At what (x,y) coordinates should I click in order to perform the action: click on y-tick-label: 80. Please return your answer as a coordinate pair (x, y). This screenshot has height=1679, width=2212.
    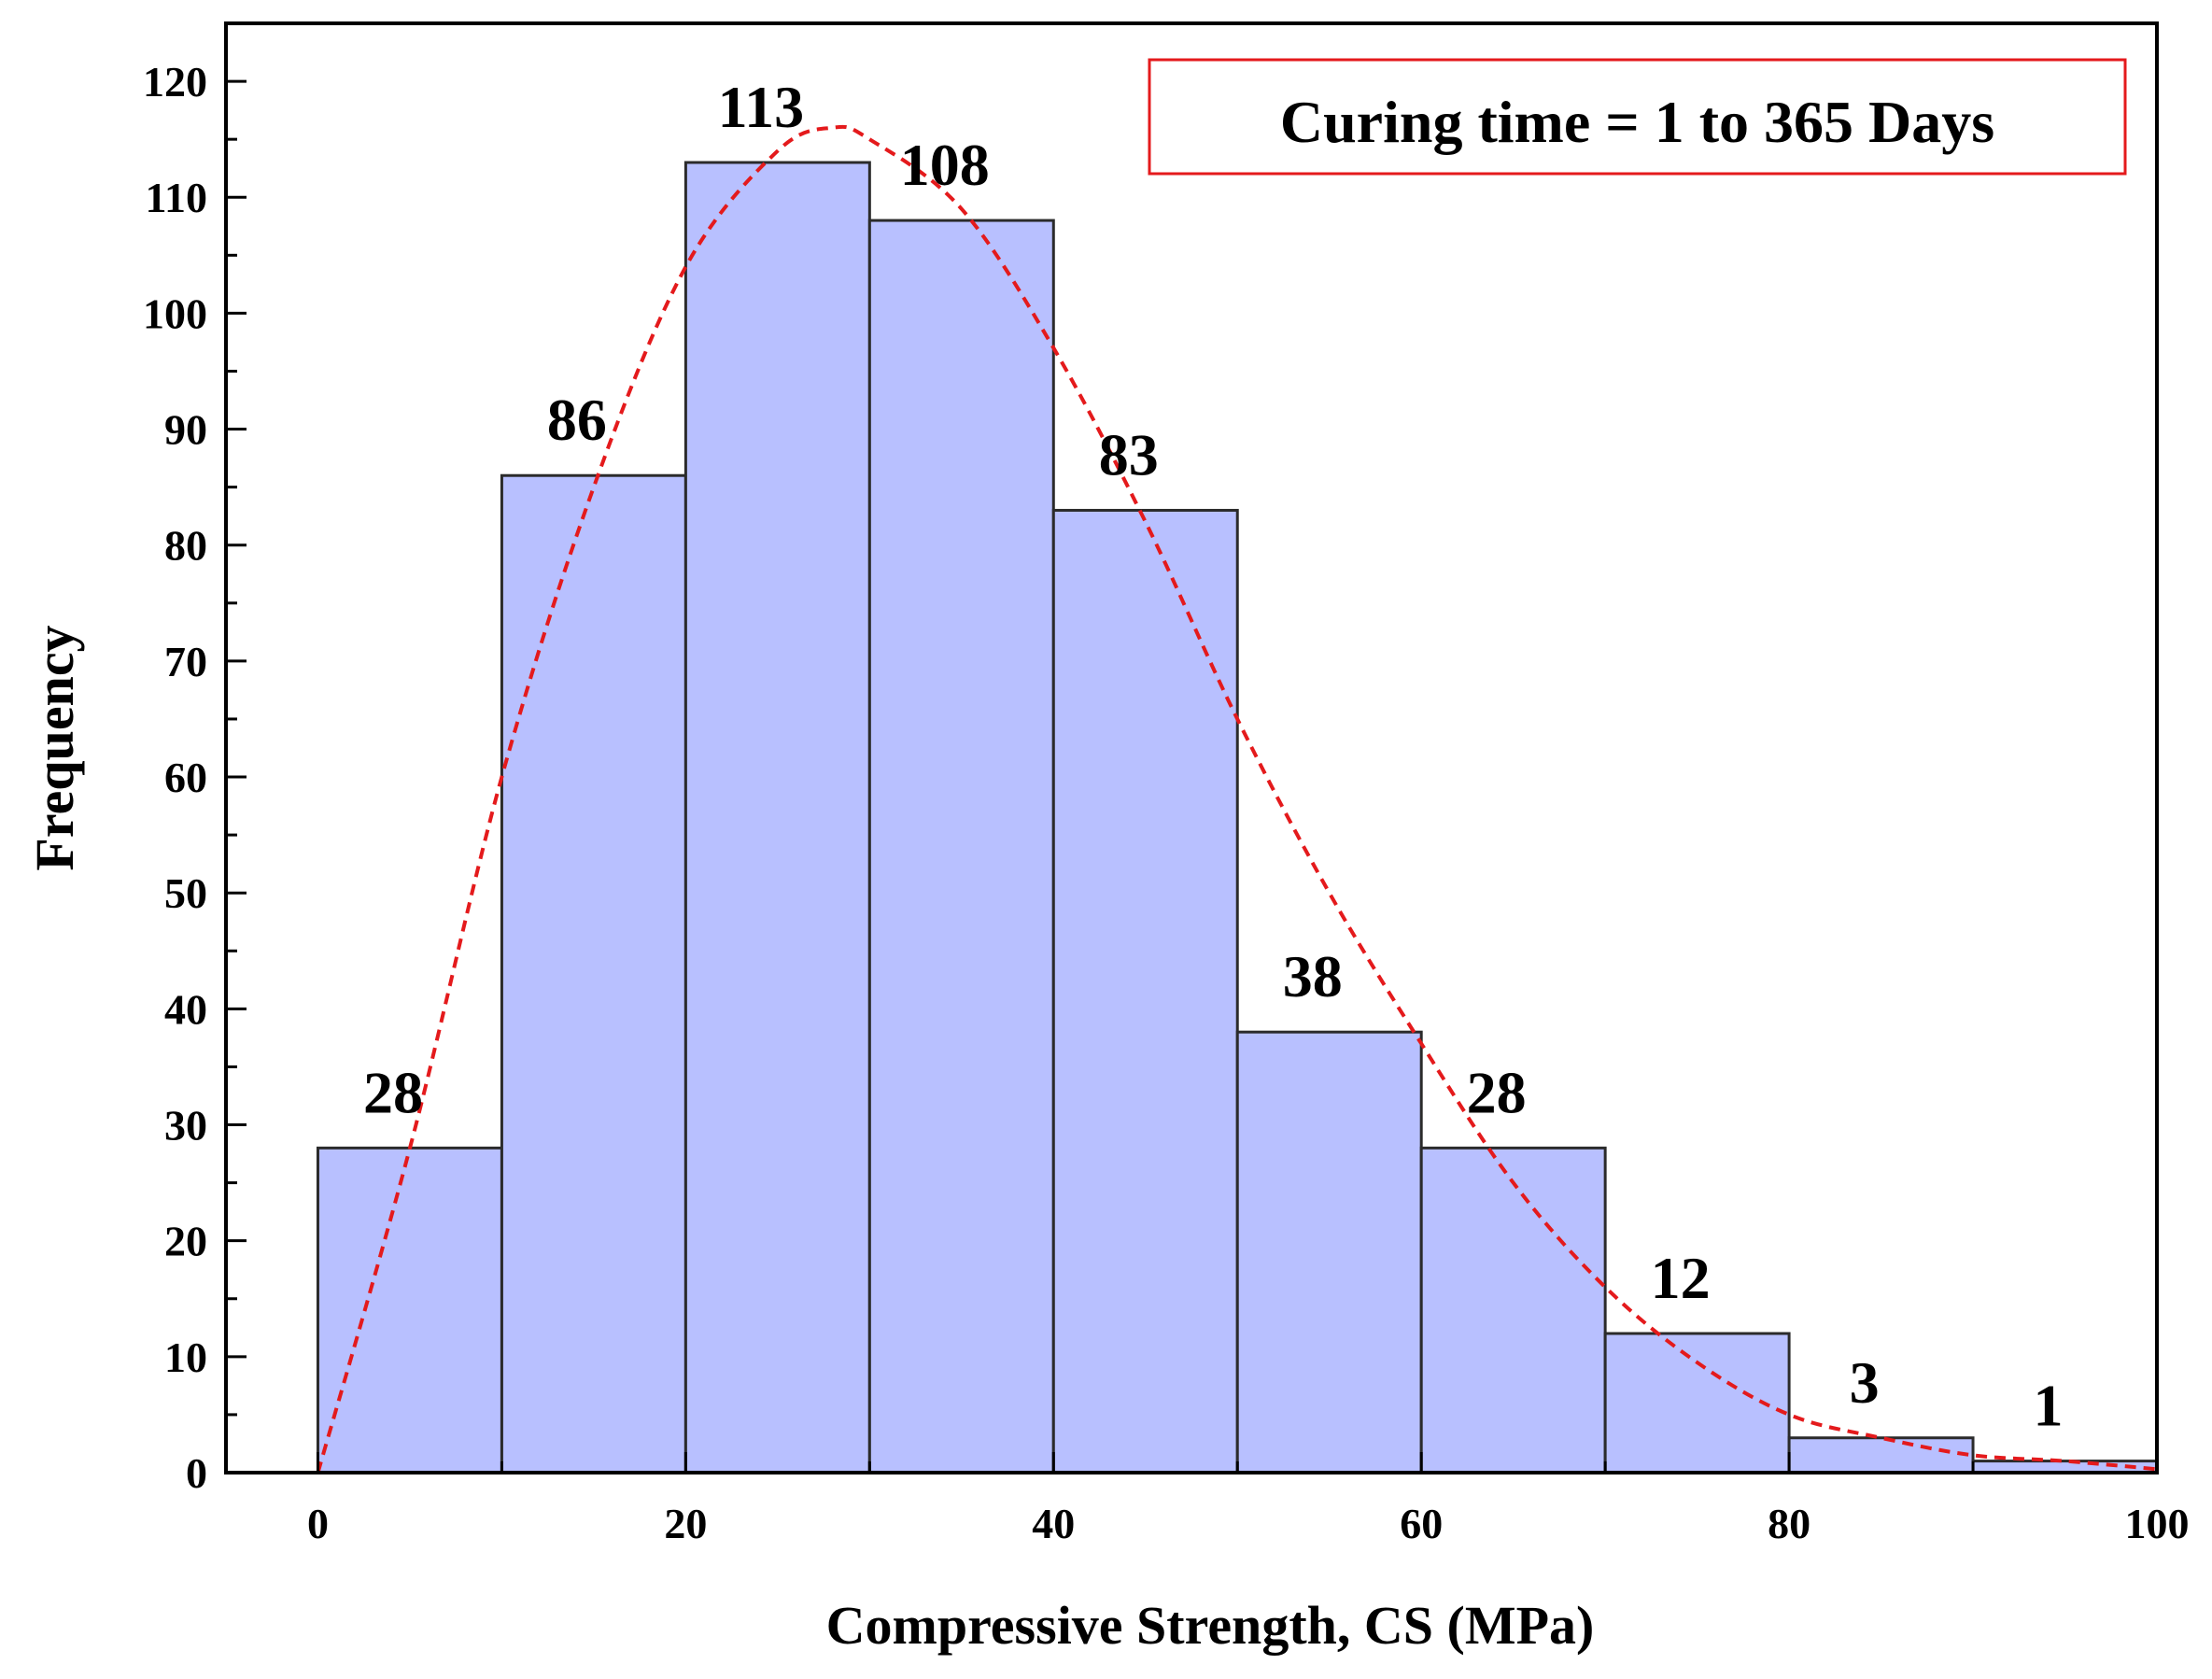
    Looking at the image, I should click on (185, 546).